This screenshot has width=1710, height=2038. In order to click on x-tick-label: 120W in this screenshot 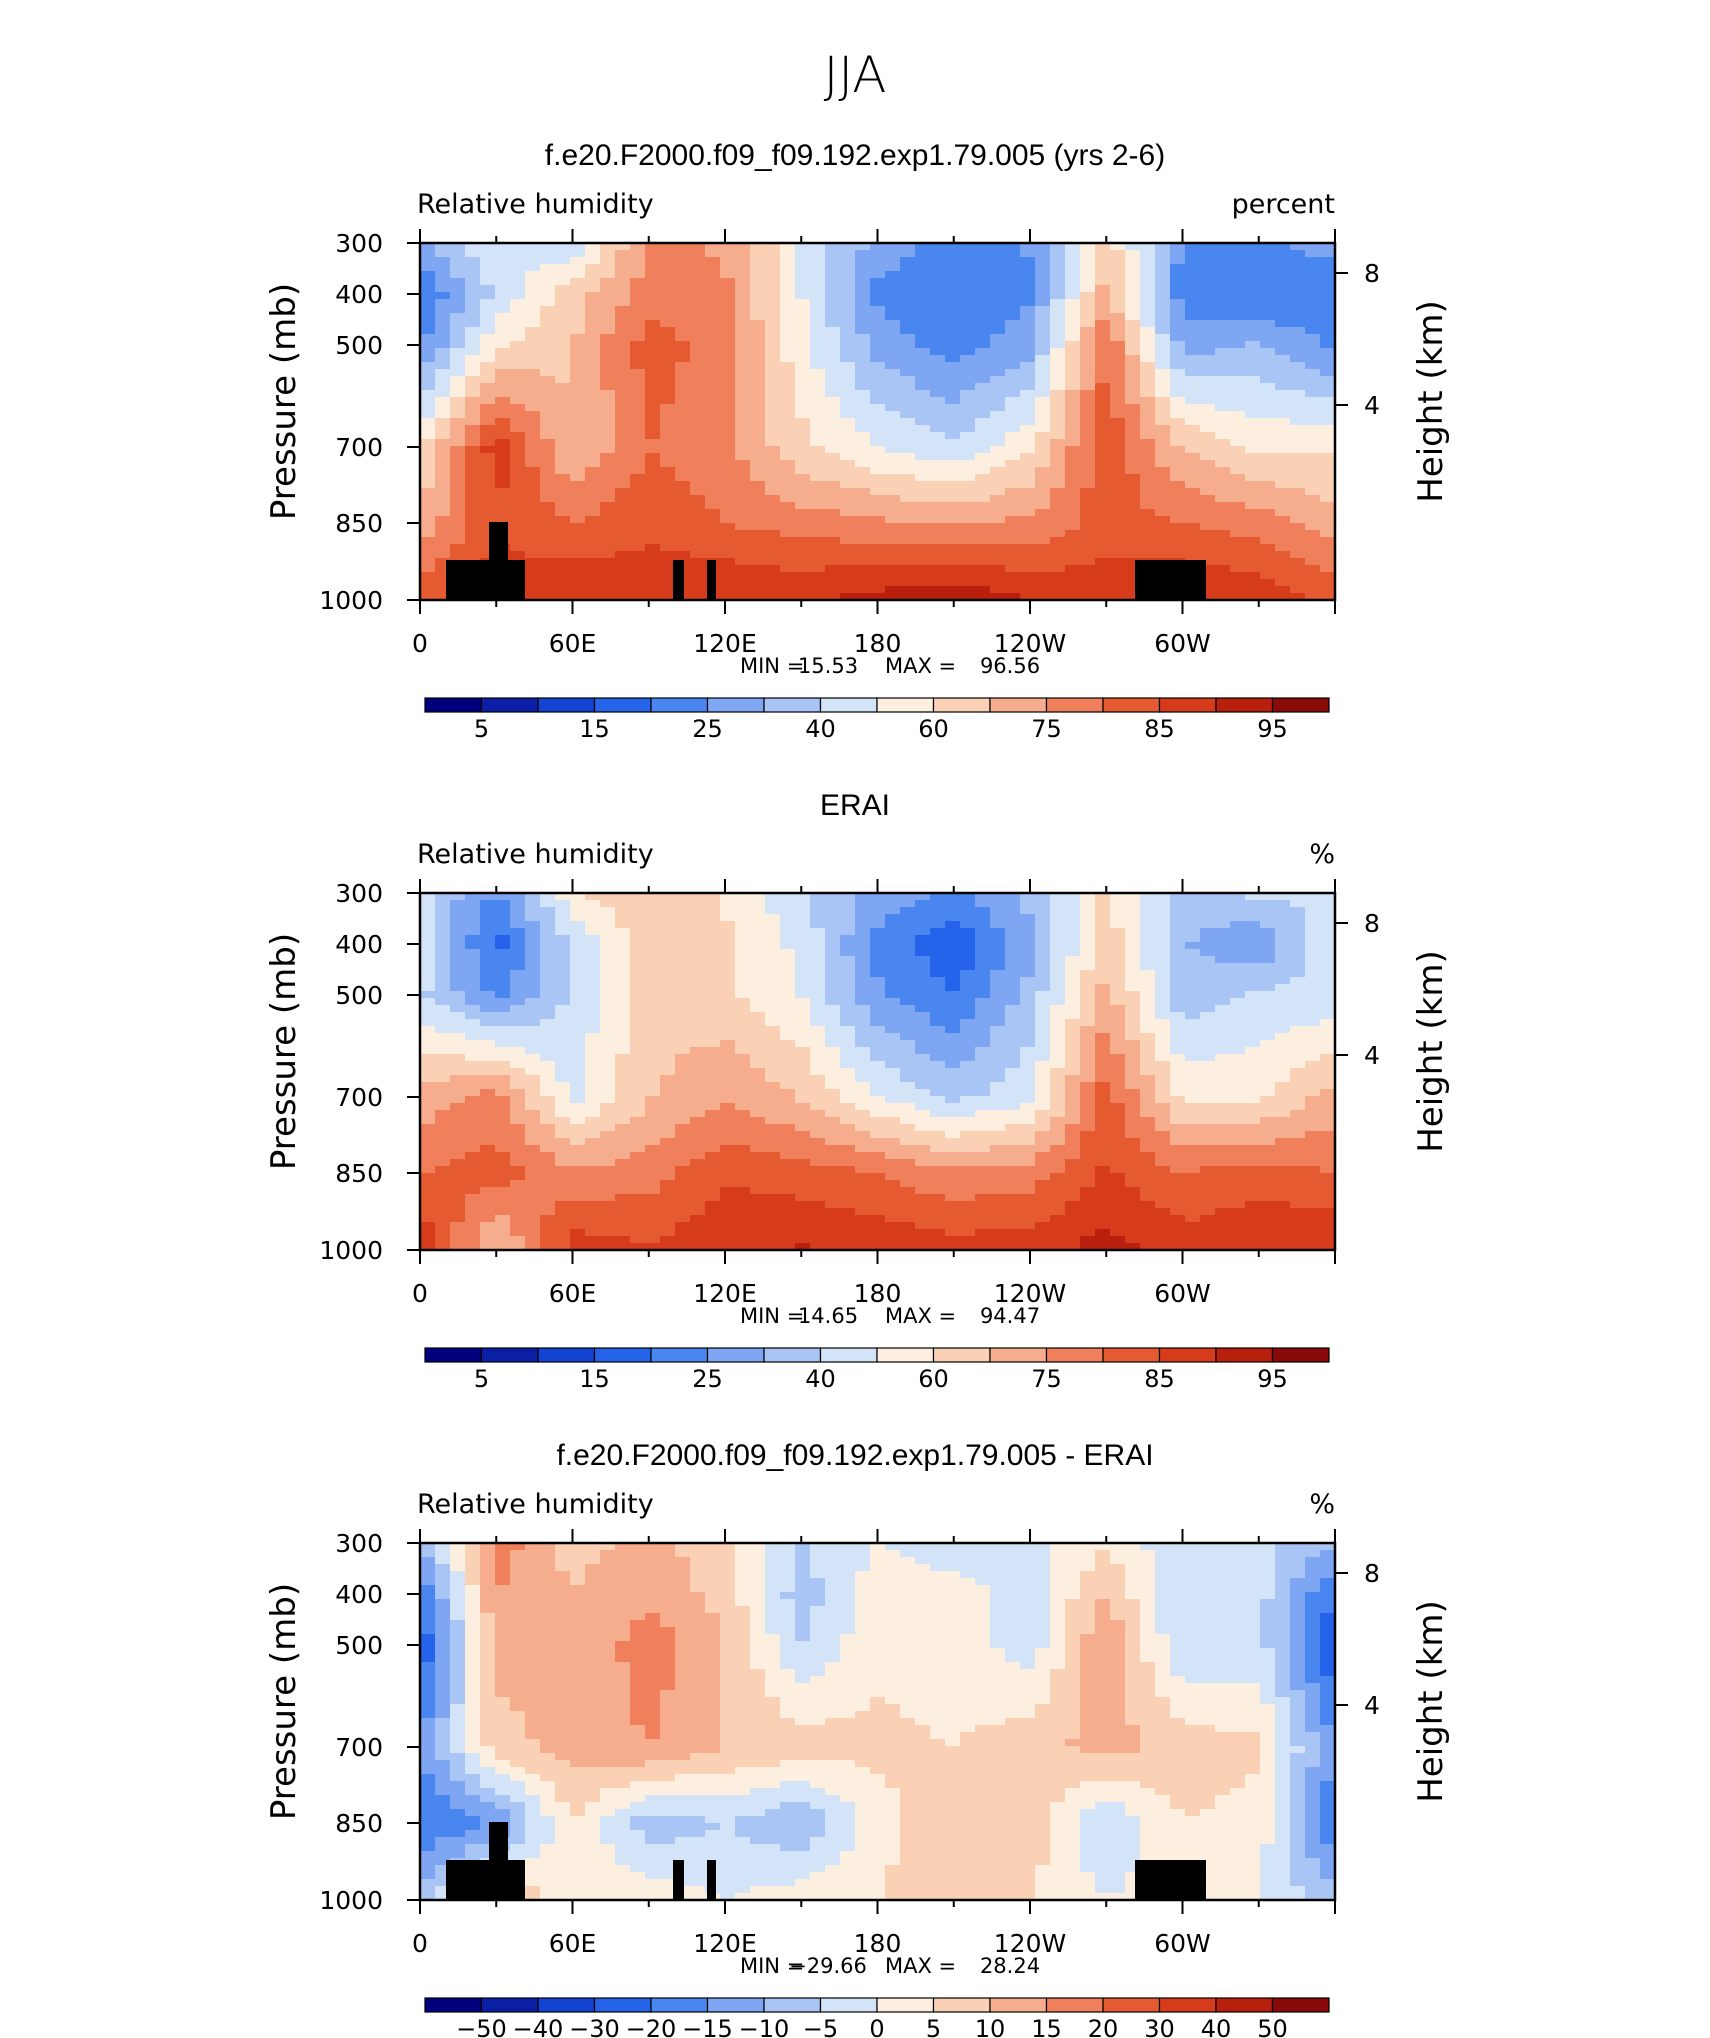, I will do `click(1030, 643)`.